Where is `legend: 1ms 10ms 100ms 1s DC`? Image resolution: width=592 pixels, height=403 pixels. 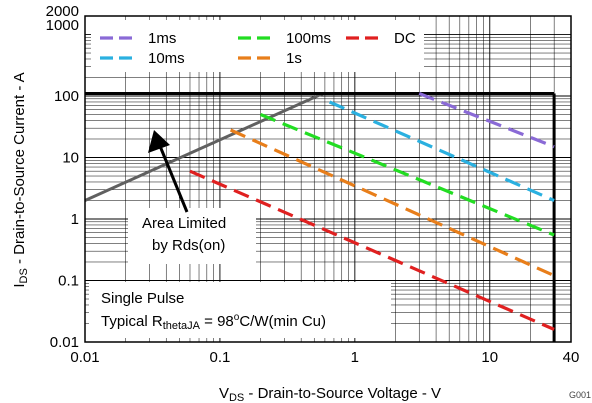 legend: 1ms 10ms 100ms 1s DC is located at coordinates (258, 48).